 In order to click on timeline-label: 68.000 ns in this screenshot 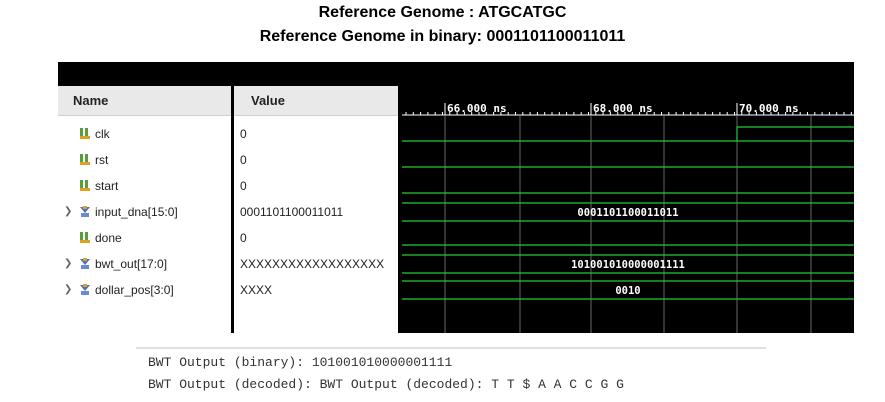, I will do `click(623, 108)`.